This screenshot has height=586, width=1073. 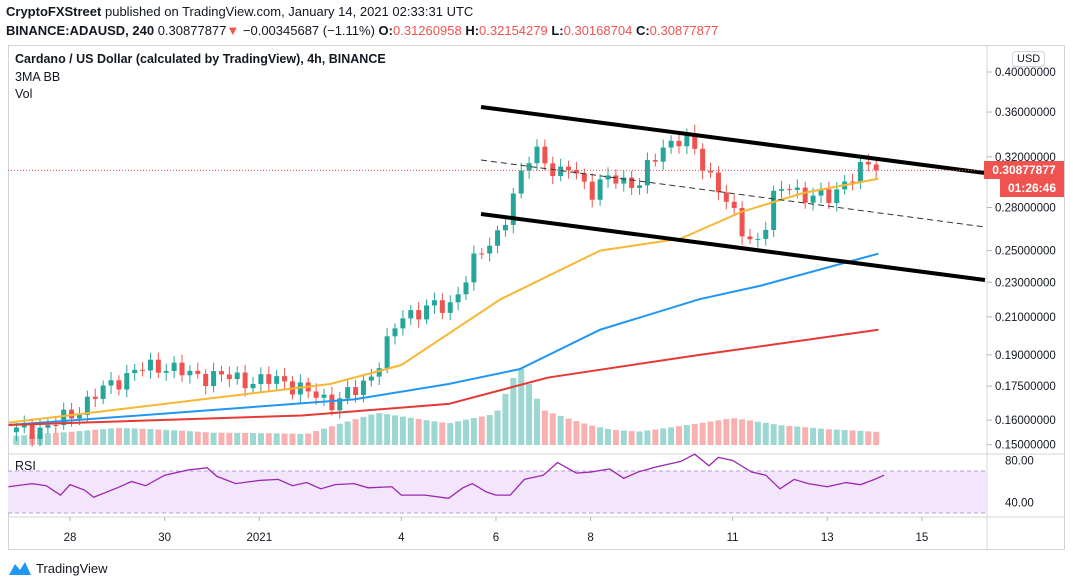 What do you see at coordinates (1024, 170) in the screenshot?
I see `current-price-label: 0.30877877` at bounding box center [1024, 170].